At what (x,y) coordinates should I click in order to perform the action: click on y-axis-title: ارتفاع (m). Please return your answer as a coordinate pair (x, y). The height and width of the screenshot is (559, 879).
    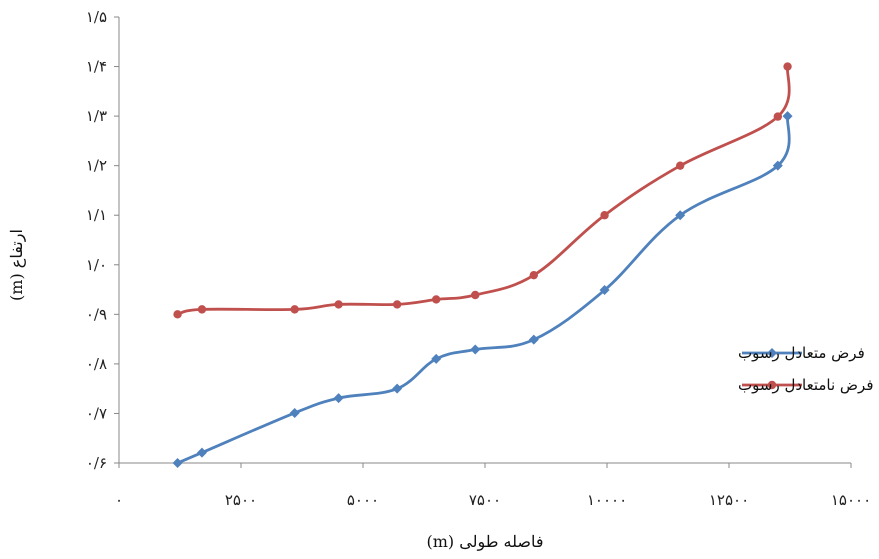
    Looking at the image, I should click on (16, 265).